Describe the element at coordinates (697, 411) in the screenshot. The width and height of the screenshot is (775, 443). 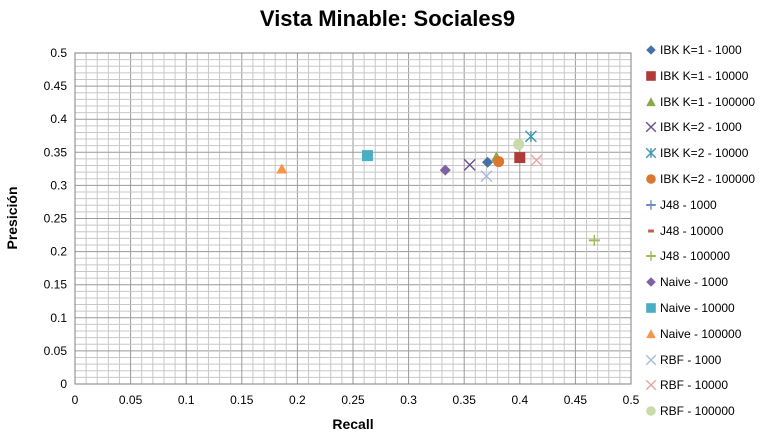
I see `legend-label: RBF - 100000` at that location.